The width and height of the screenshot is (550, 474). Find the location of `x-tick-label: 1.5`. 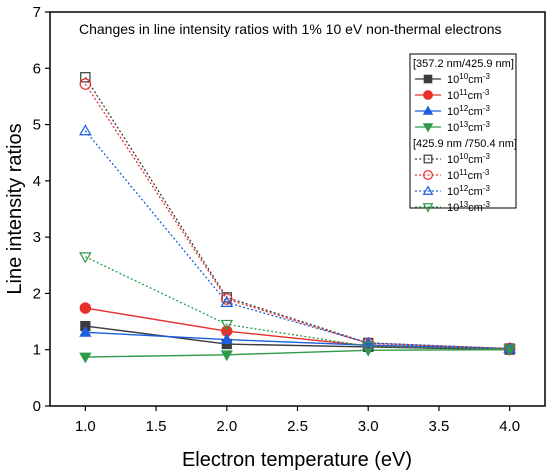

x-tick-label: 1.5 is located at coordinates (156, 426).